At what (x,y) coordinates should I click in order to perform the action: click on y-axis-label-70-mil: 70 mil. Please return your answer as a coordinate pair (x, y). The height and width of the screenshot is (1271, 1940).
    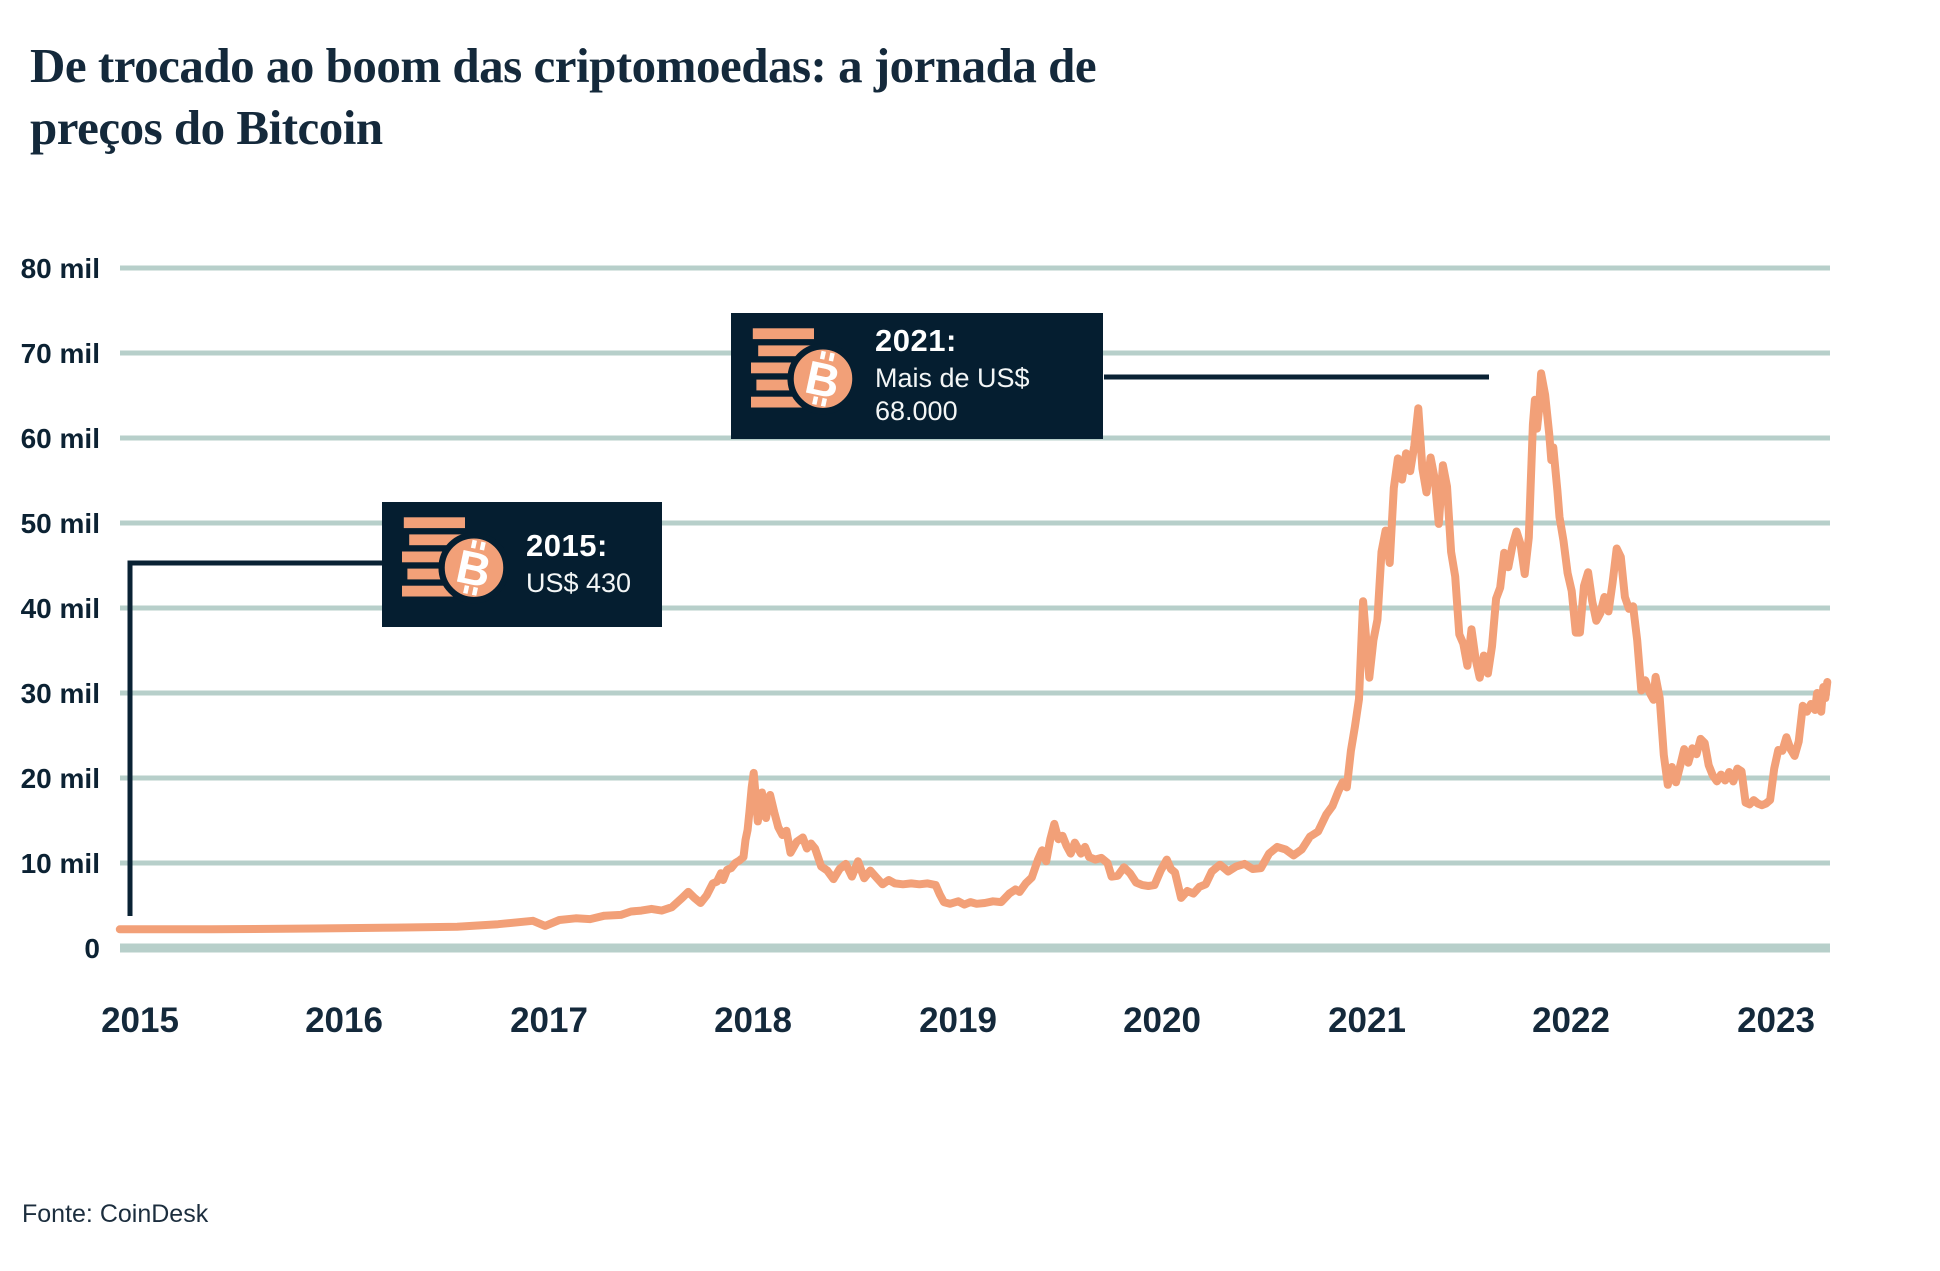
    Looking at the image, I should click on (60, 353).